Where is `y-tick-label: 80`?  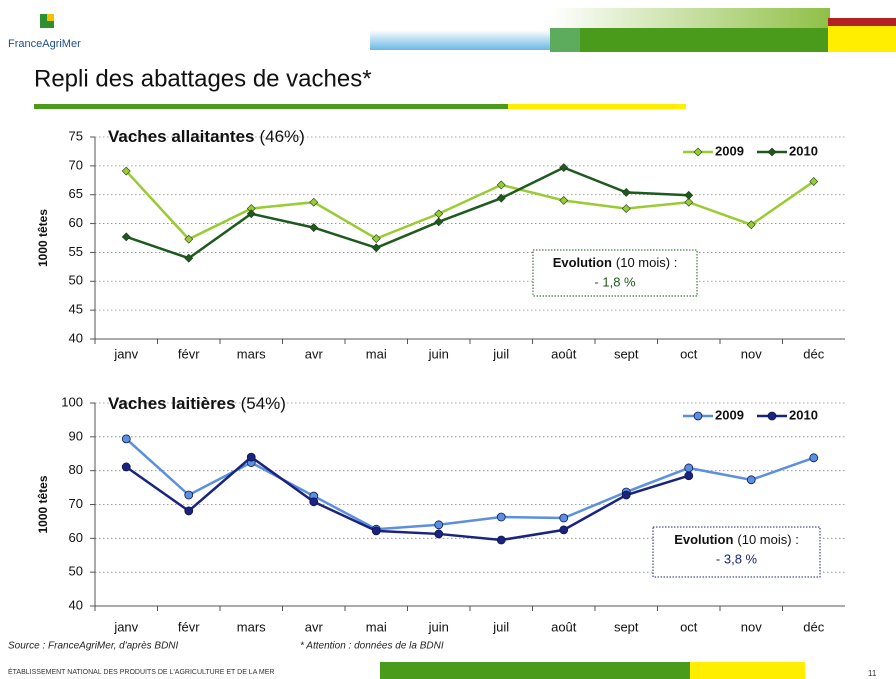
y-tick-label: 80 is located at coordinates (76, 469).